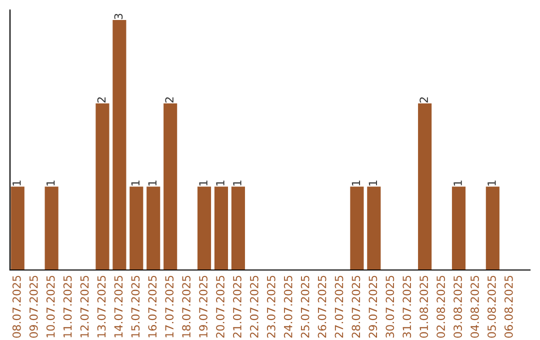 The height and width of the screenshot is (340, 540). What do you see at coordinates (474, 307) in the screenshot?
I see `x-tick-label: 04.08.2025` at bounding box center [474, 307].